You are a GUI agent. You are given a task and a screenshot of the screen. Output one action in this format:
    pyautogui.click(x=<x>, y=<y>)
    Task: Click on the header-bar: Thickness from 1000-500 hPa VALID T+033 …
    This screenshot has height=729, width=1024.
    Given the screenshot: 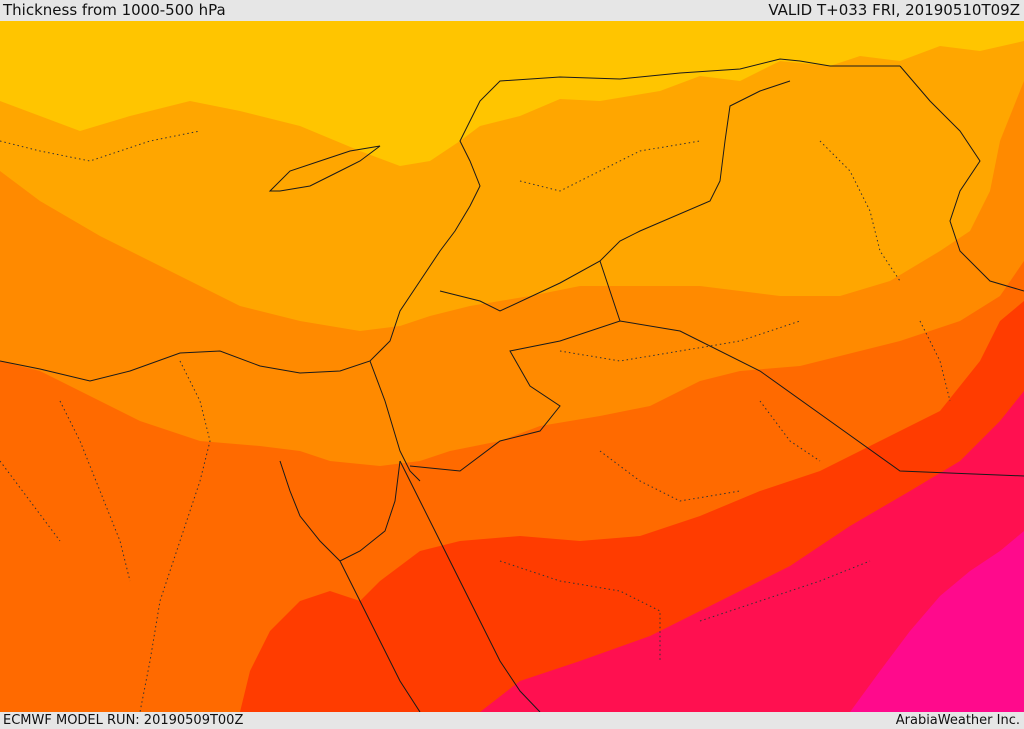 What is the action you would take?
    pyautogui.click(x=512, y=10)
    